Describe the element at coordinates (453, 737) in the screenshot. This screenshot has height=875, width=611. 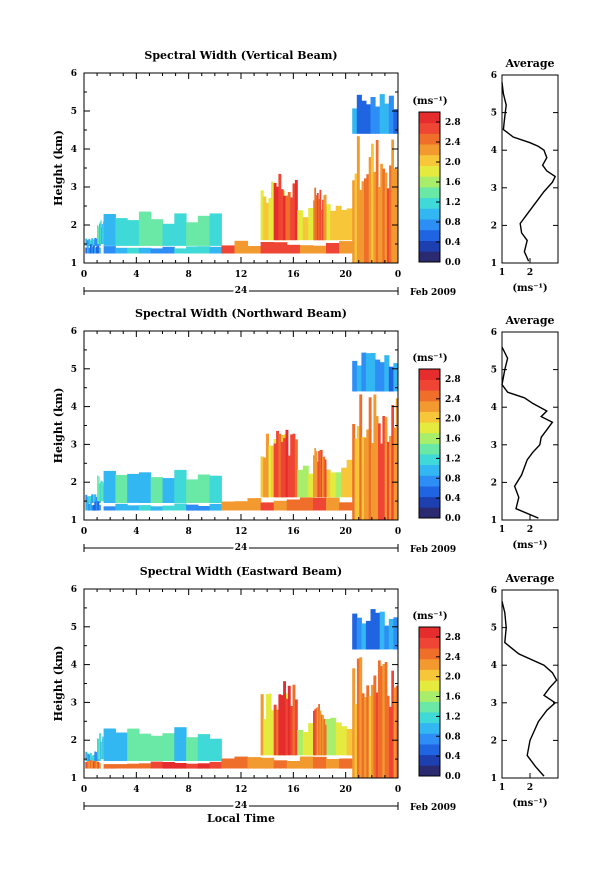
I see `colorbar-tick-label: 0.8` at that location.